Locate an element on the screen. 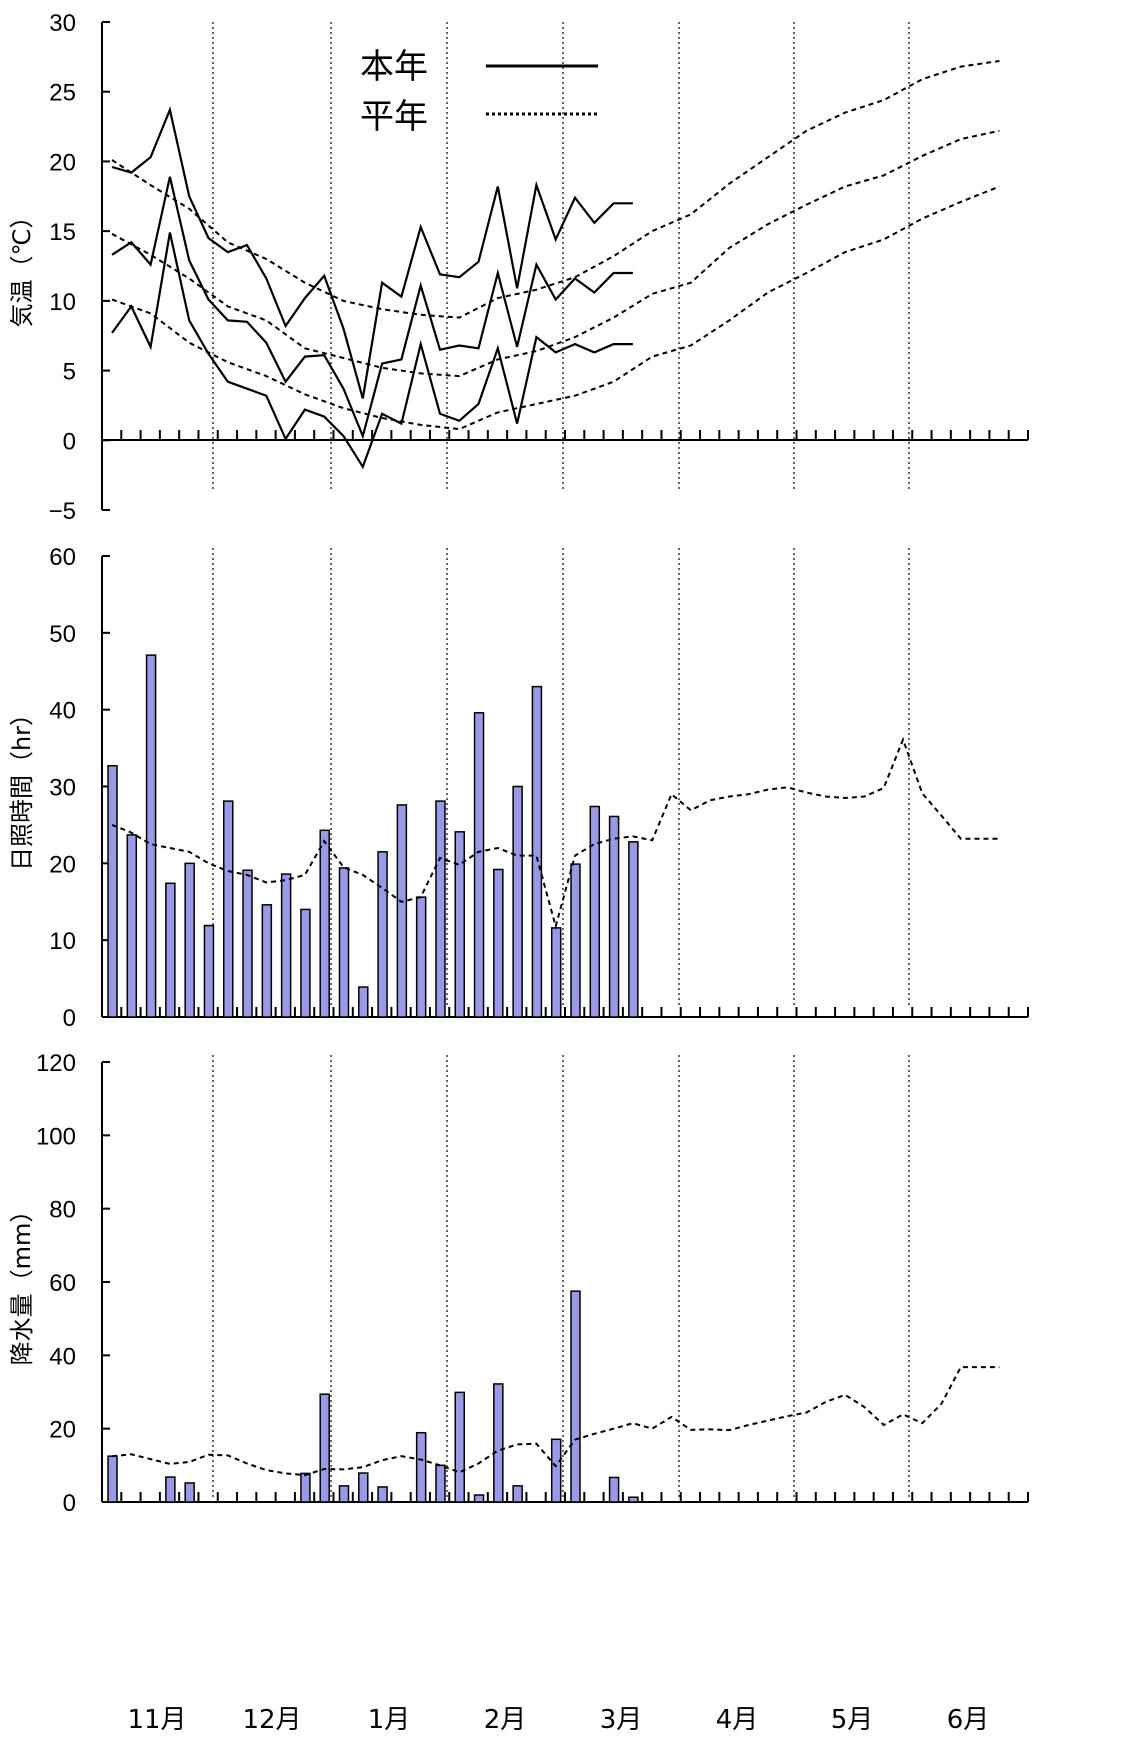 Image resolution: width=1145 pixels, height=1739 pixels. month-label: 12月 is located at coordinates (271, 1720).